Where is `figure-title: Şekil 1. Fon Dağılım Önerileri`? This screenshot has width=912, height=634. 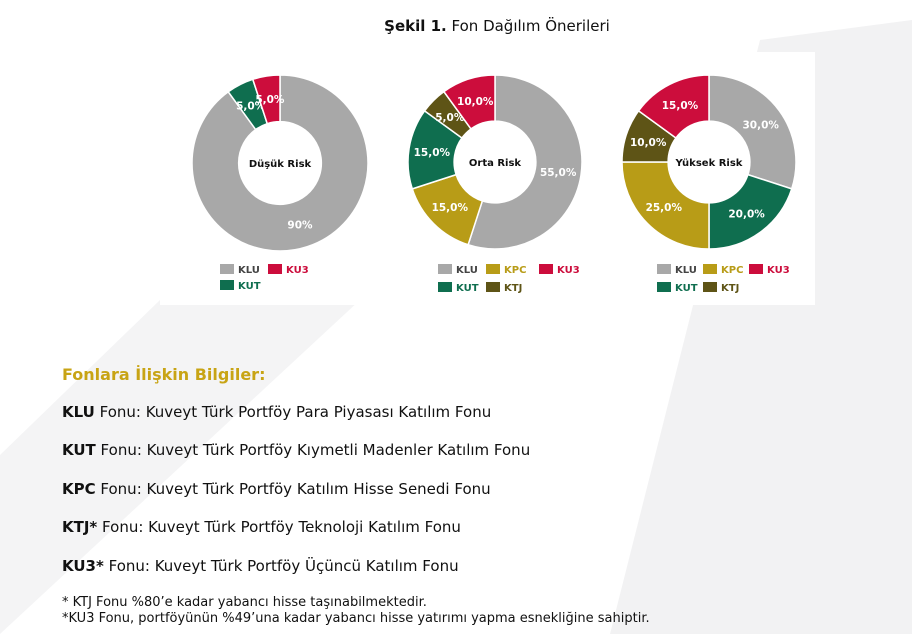 figure-title: Şekil 1. Fon Dağılım Önerileri is located at coordinates (456, 26).